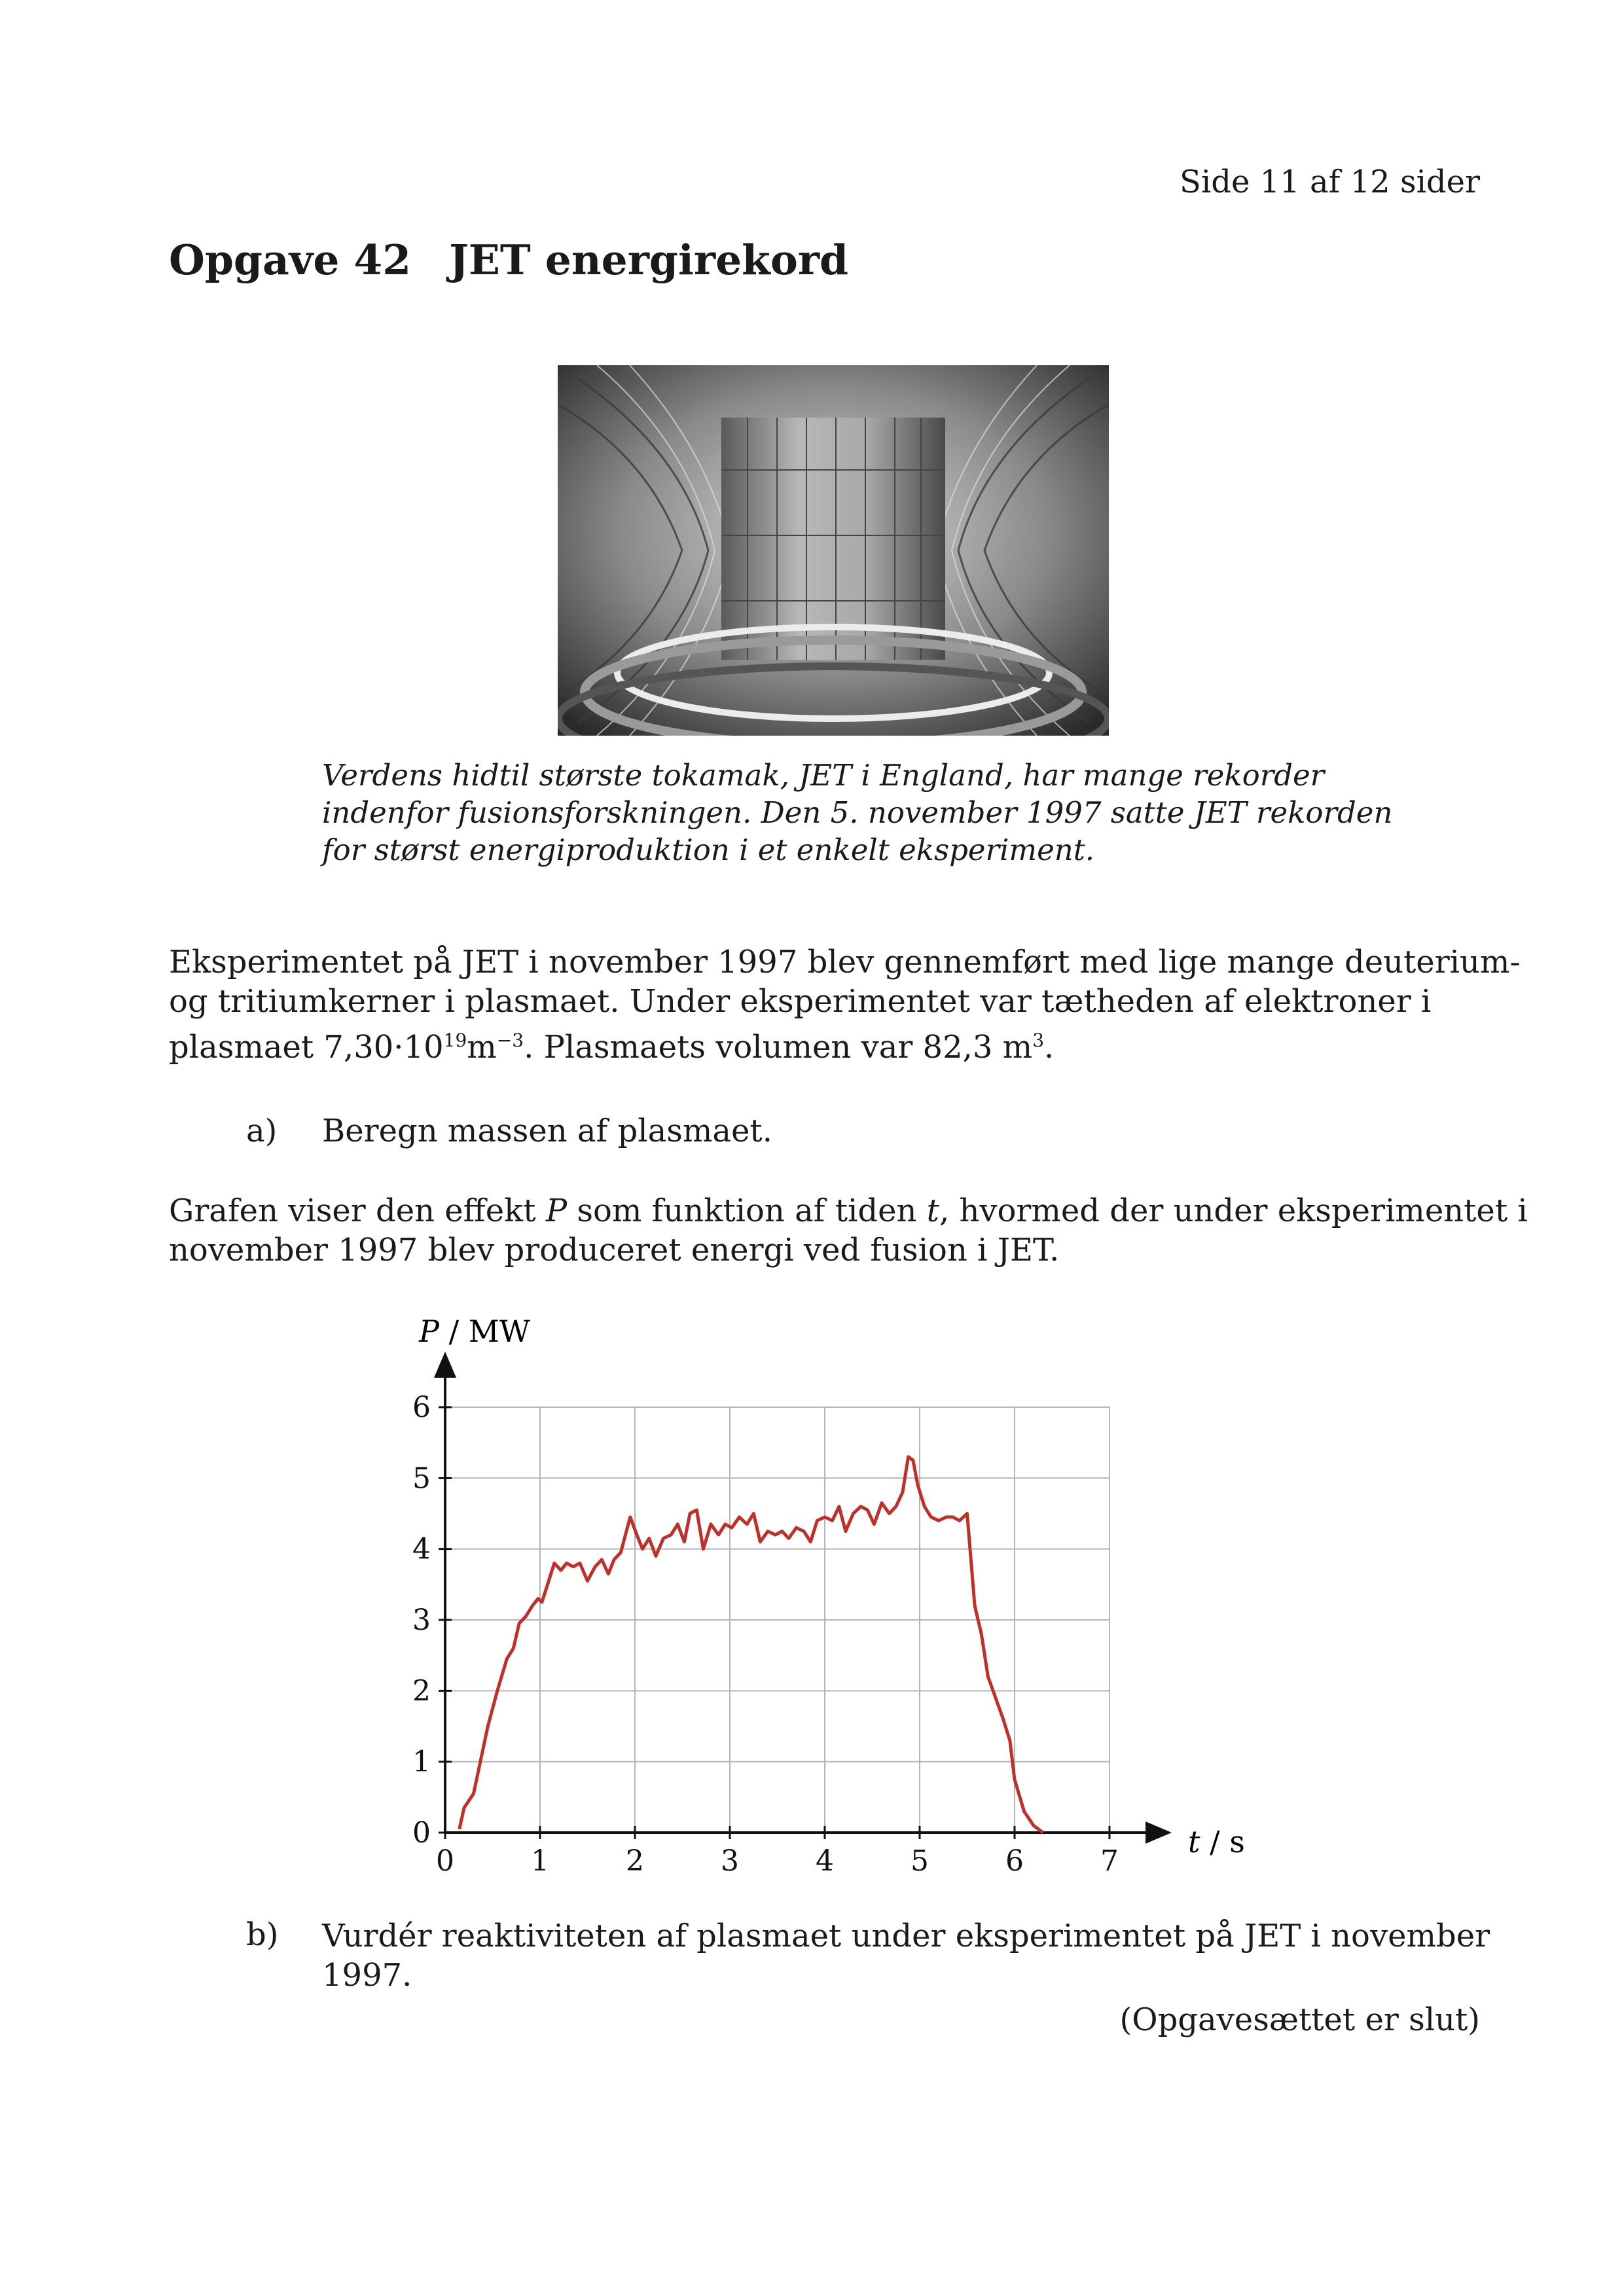  I want to click on symbol-p: P, so click(556, 1211).